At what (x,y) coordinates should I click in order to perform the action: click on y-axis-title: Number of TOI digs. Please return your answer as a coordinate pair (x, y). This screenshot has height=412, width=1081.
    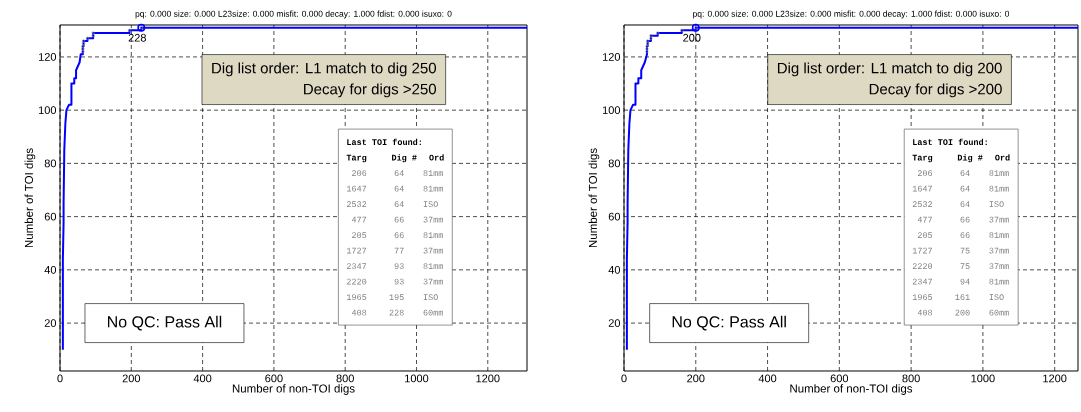
    Looking at the image, I should click on (30, 198).